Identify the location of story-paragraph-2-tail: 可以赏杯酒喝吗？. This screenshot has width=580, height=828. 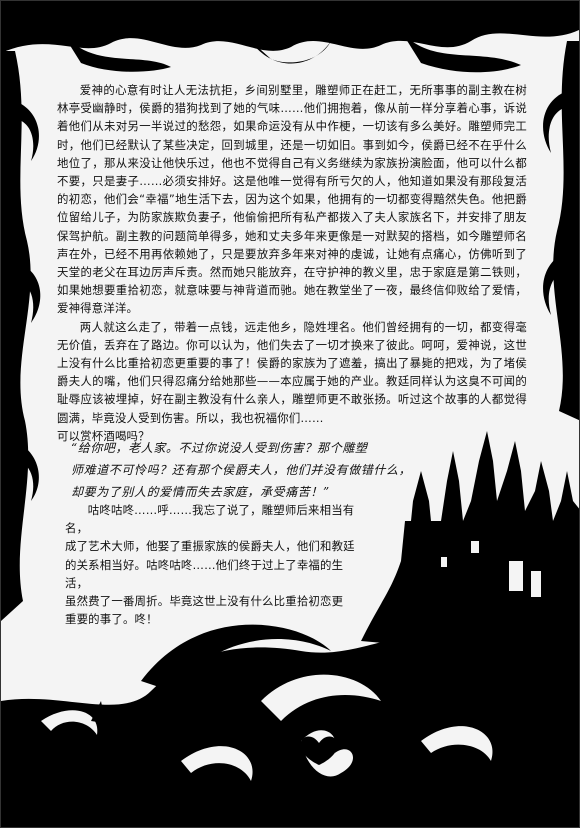
(103, 435).